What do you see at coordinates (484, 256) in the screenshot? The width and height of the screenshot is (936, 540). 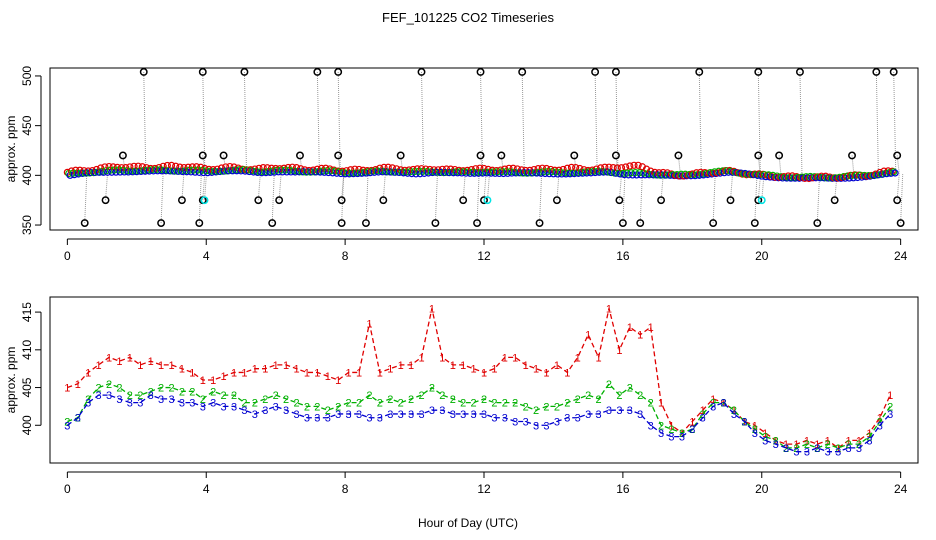 I see `top-x-tick-label: 12` at bounding box center [484, 256].